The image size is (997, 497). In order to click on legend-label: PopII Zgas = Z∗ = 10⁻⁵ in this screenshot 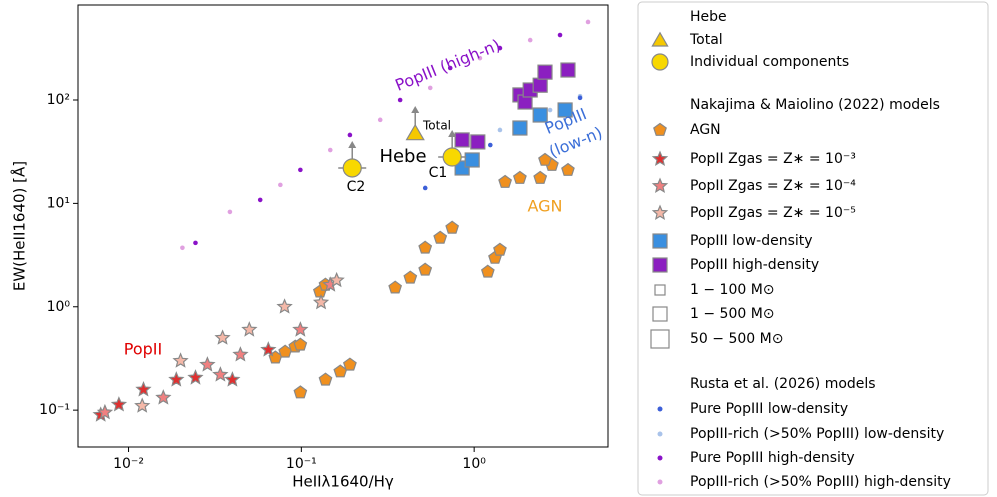, I will do `click(773, 213)`.